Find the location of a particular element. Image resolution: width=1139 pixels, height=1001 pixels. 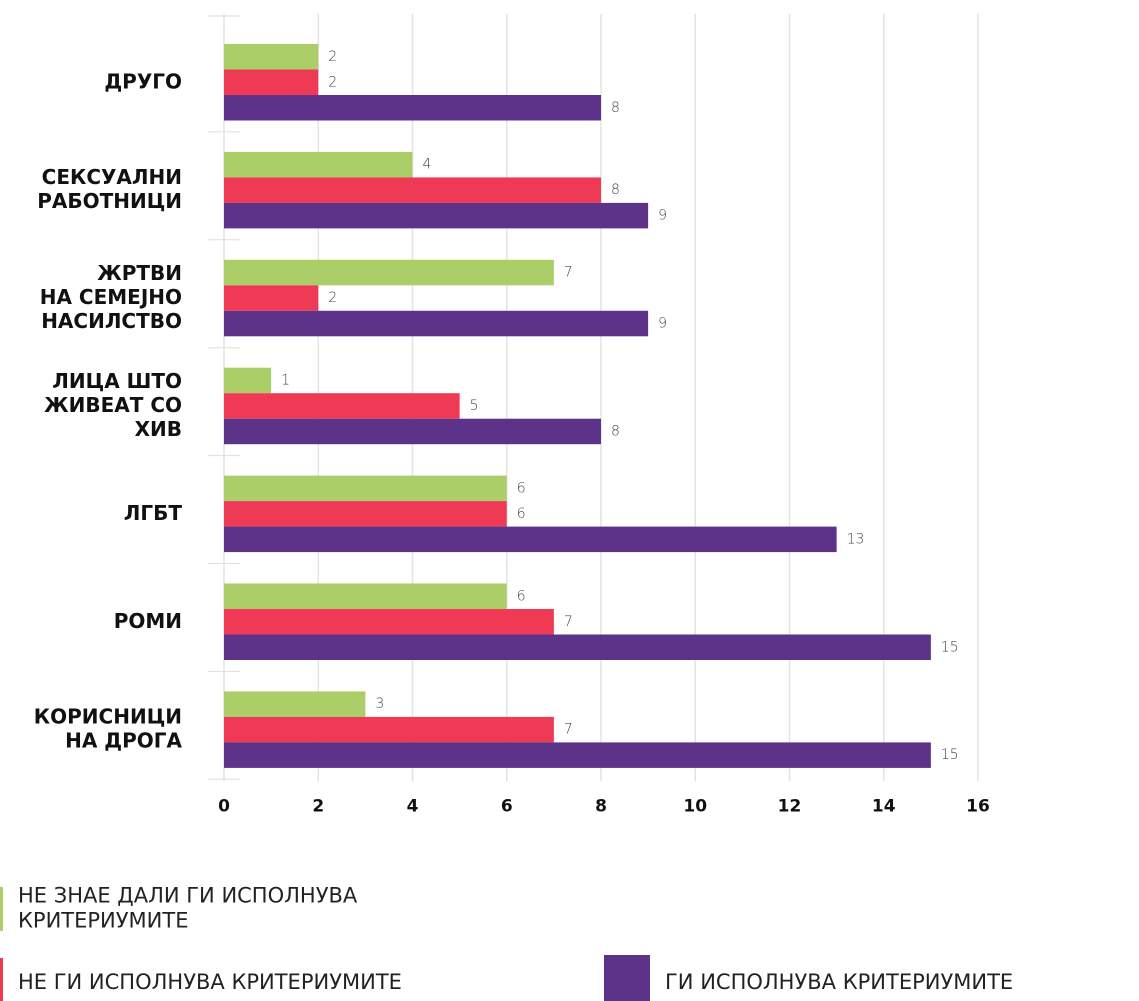

category-label: РОМИ is located at coordinates (148, 620).